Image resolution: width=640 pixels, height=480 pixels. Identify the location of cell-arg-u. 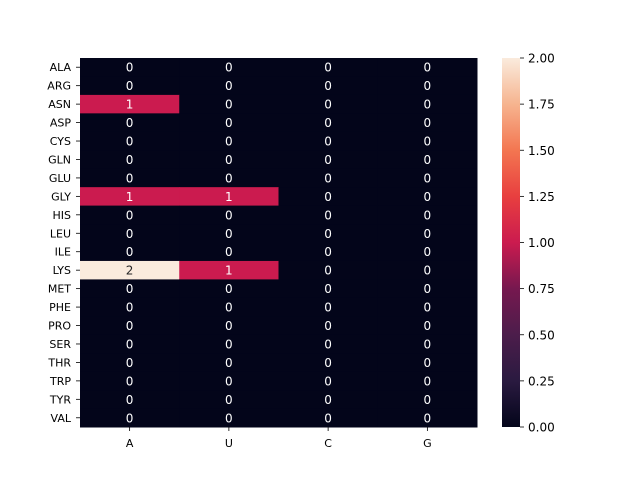
(229, 86).